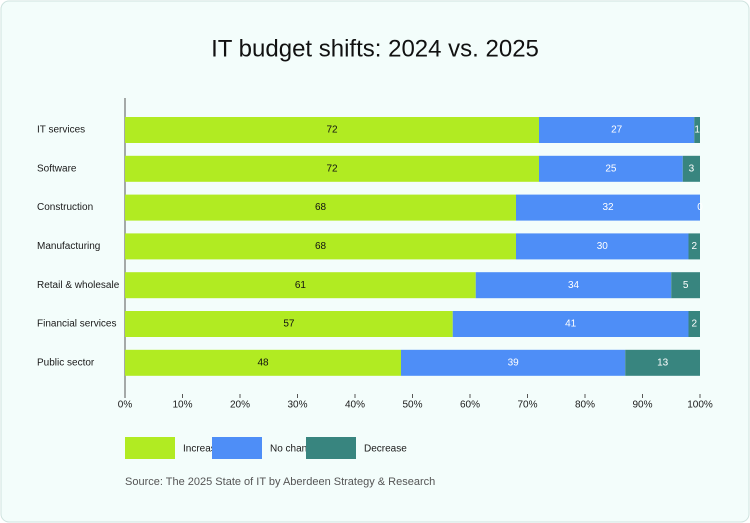 This screenshot has width=750, height=523. What do you see at coordinates (385, 449) in the screenshot?
I see `legend-label: Decrease` at bounding box center [385, 449].